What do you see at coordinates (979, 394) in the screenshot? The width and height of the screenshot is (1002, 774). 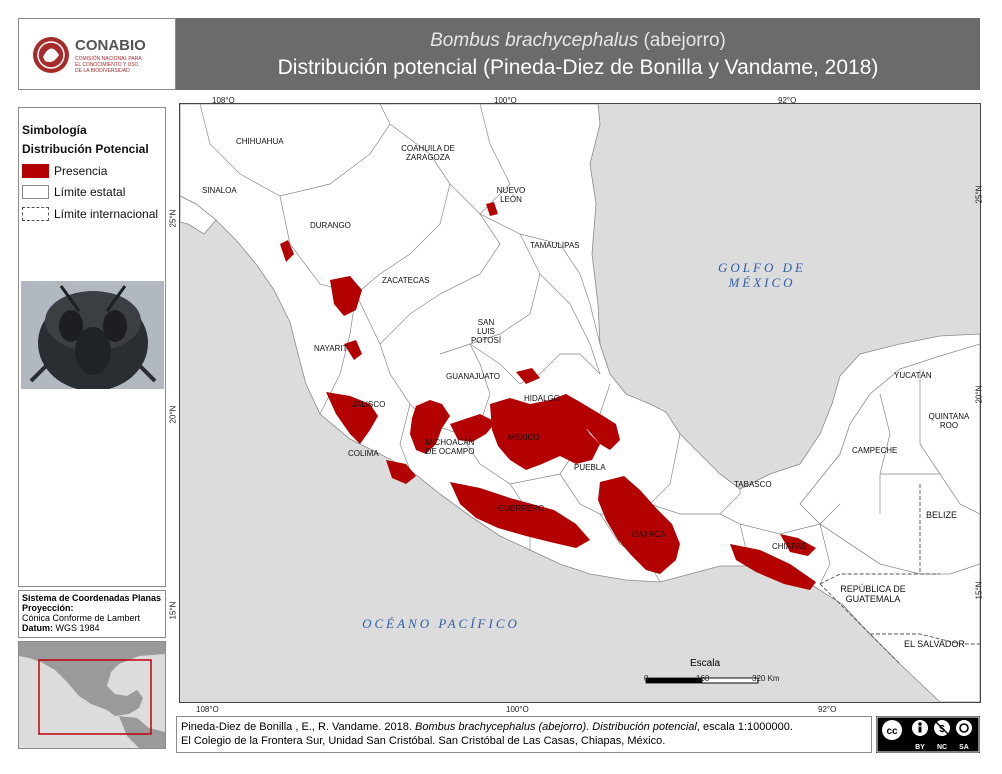 I see `tick-right-20: 20°N` at bounding box center [979, 394].